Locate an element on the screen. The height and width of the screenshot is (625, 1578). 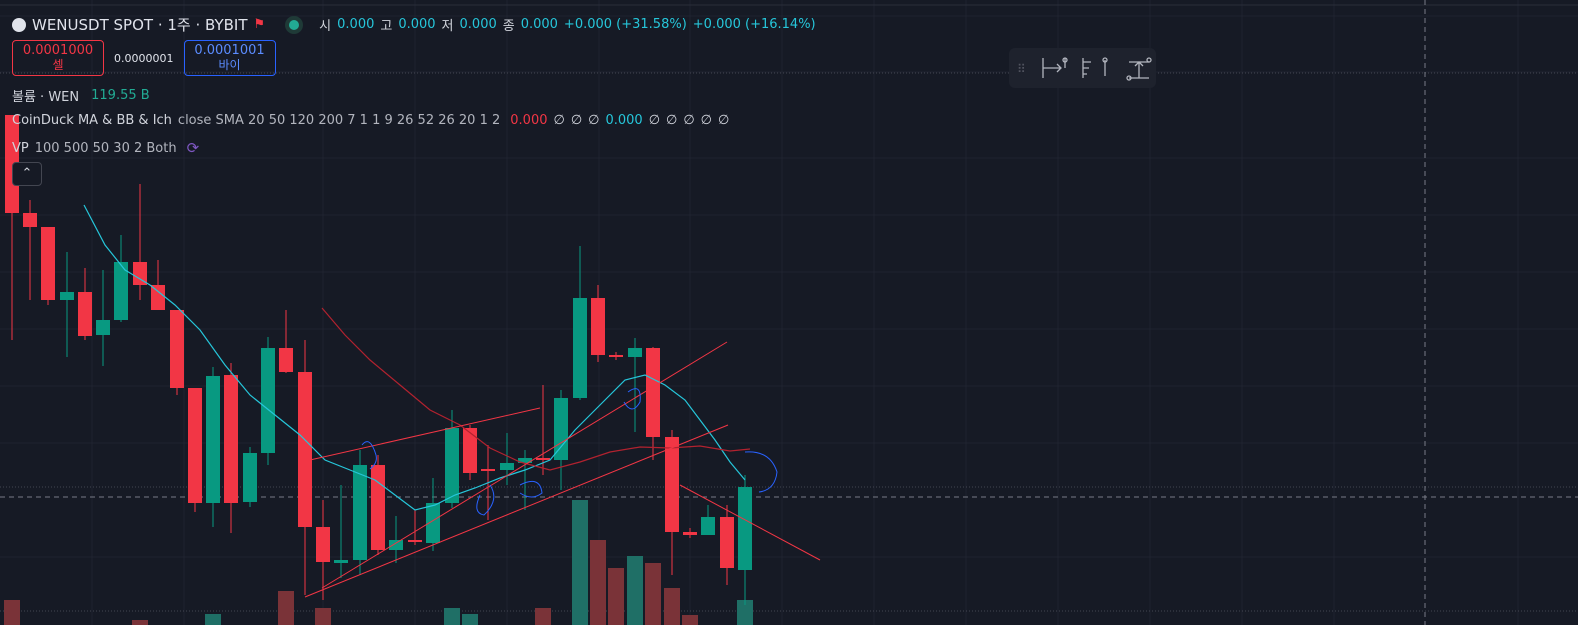
vp-icon: ⟳ is located at coordinates (193, 148).